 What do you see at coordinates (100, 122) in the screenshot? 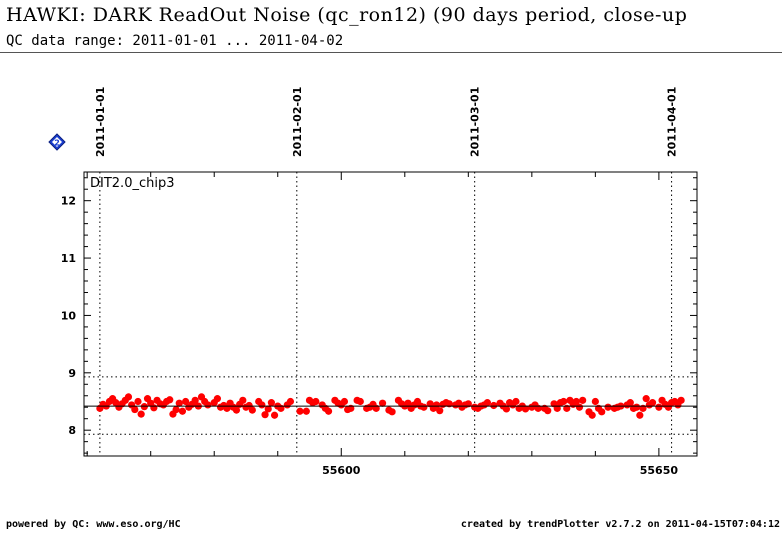
I see `date-marker-label: 2011-01-01` at bounding box center [100, 122].